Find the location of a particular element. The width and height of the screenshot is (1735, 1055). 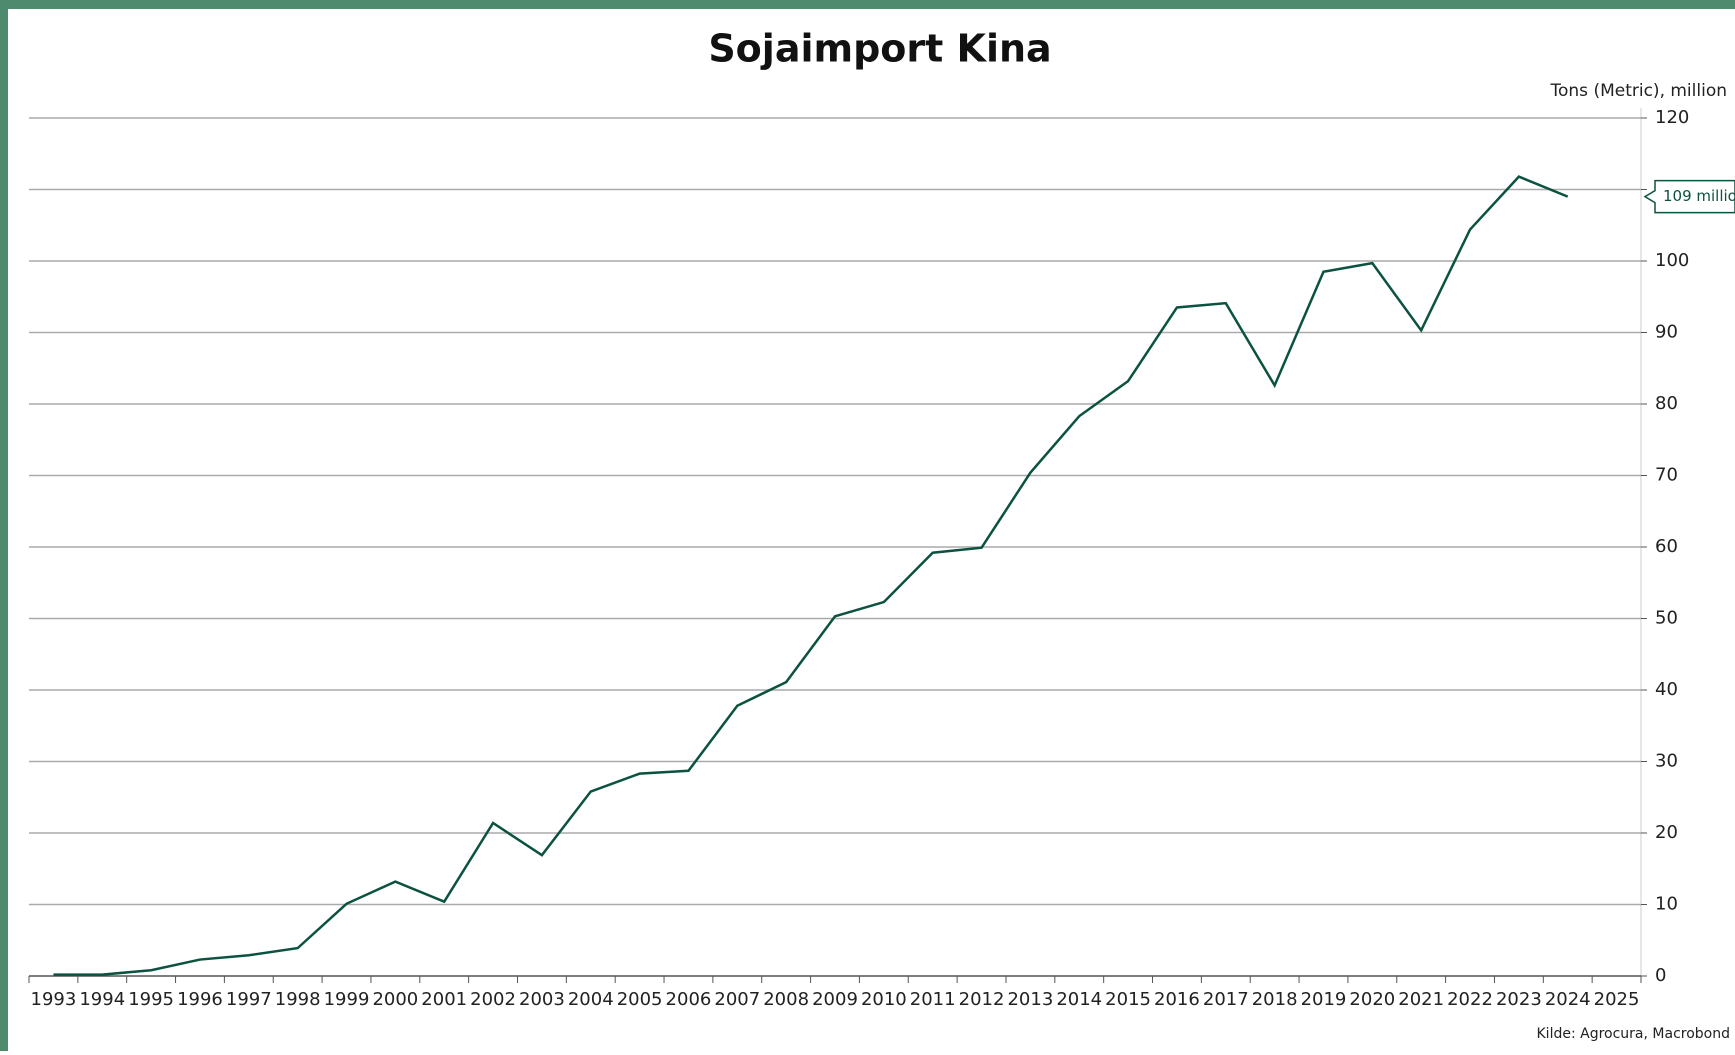

y-axis-label: Tons (Metric), million is located at coordinates (1638, 91).